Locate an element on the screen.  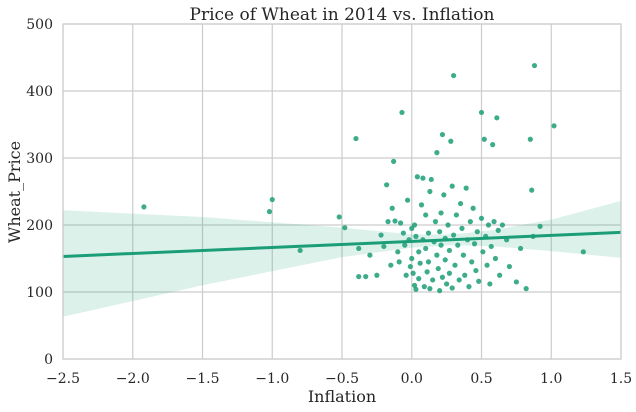
y-tick-label: 0 is located at coordinates (48, 360).